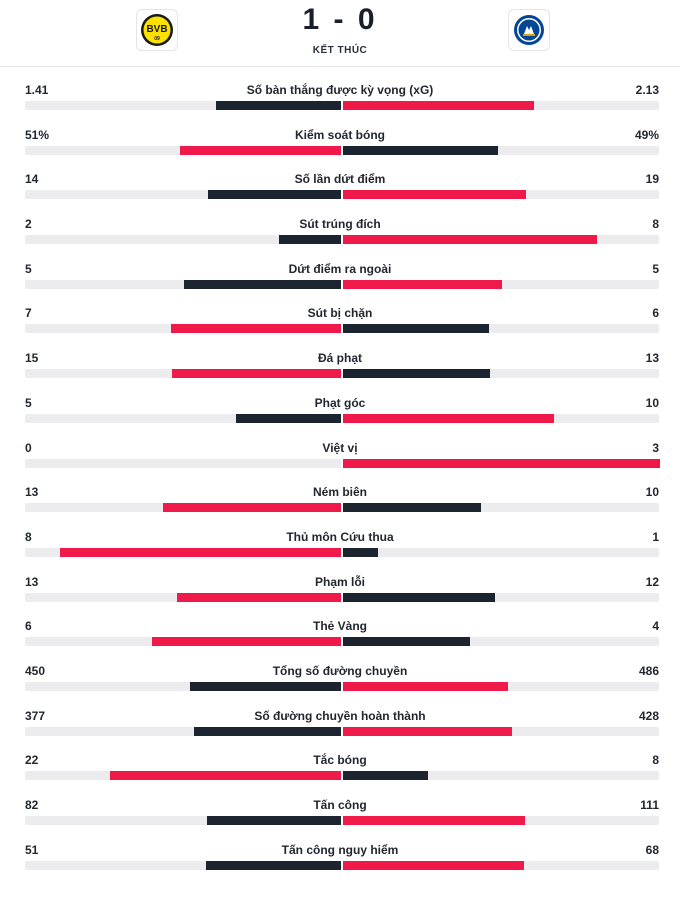  What do you see at coordinates (28, 224) in the screenshot?
I see `home-stat-value: 2` at bounding box center [28, 224].